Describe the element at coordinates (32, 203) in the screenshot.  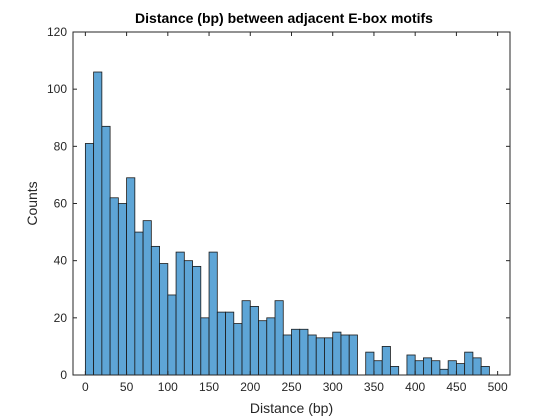
I see `y-axis-label: Counts` at that location.